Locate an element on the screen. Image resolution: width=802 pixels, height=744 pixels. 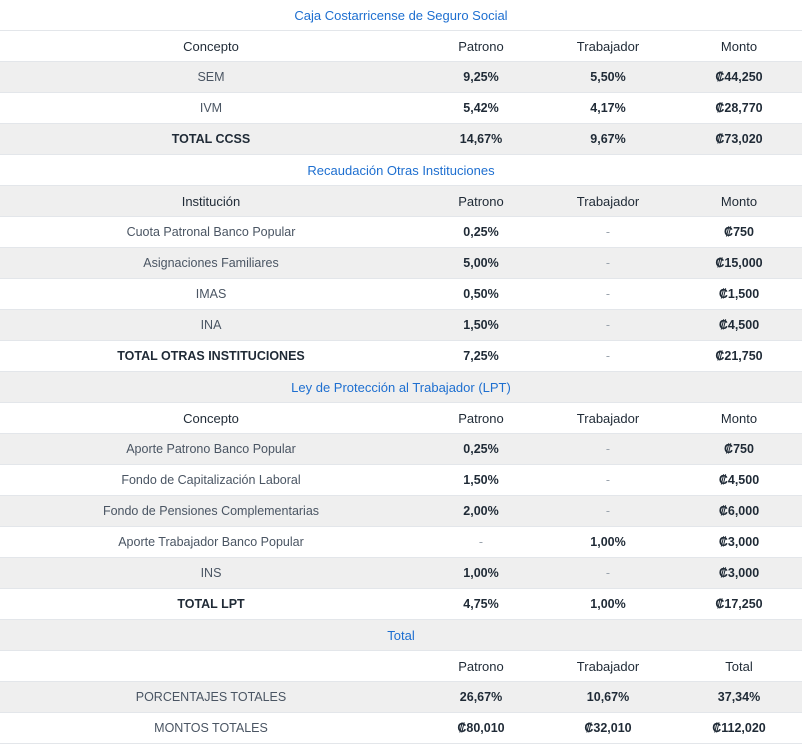
patrono-value: 4,75% is located at coordinates (481, 604).